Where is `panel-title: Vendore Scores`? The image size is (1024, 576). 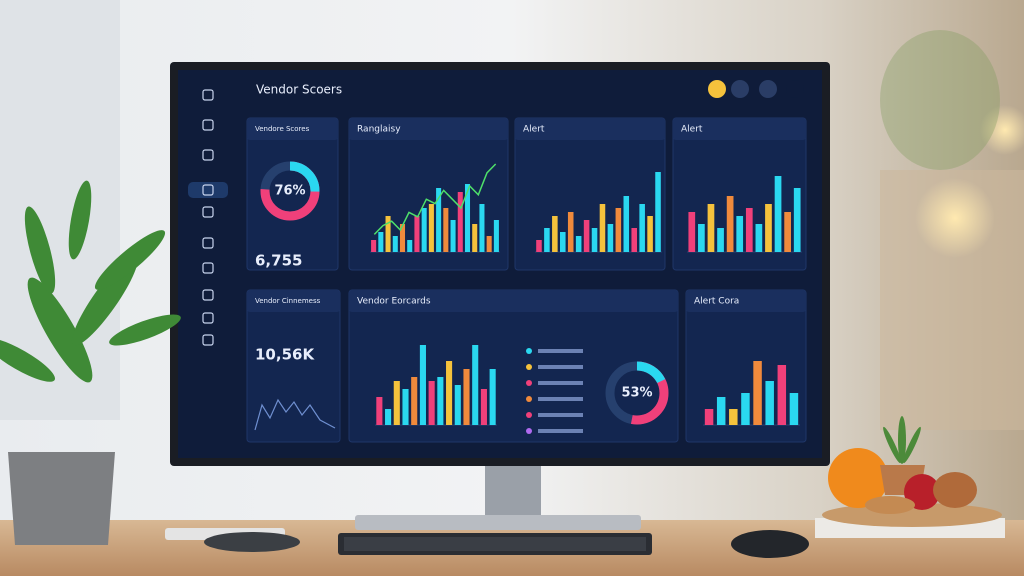 panel-title: Vendore Scores is located at coordinates (282, 129).